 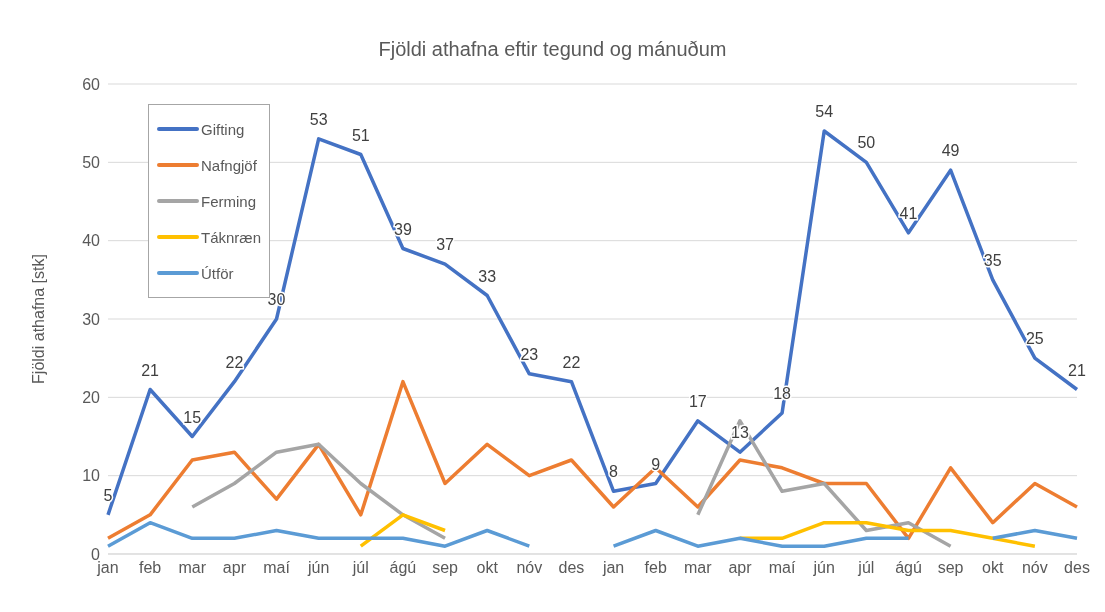 I want to click on chart-title: Fjöldi athafna eftir tegund og mánuðum, so click(x=552, y=49).